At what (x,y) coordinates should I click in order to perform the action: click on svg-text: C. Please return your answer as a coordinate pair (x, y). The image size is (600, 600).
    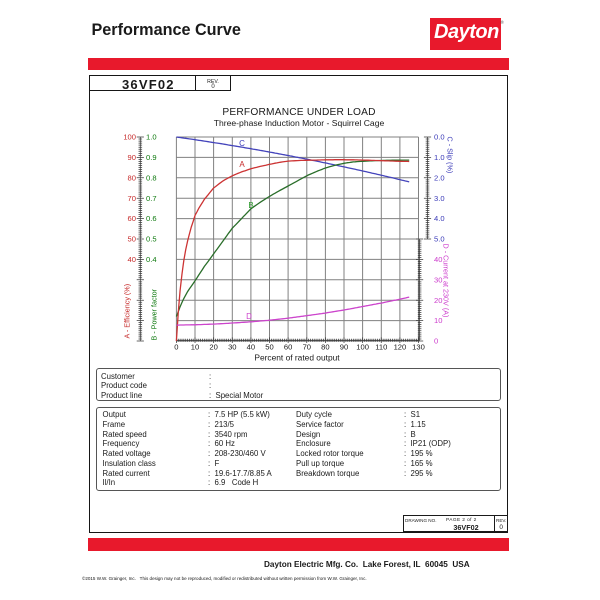
    Looking at the image, I should click on (242, 143).